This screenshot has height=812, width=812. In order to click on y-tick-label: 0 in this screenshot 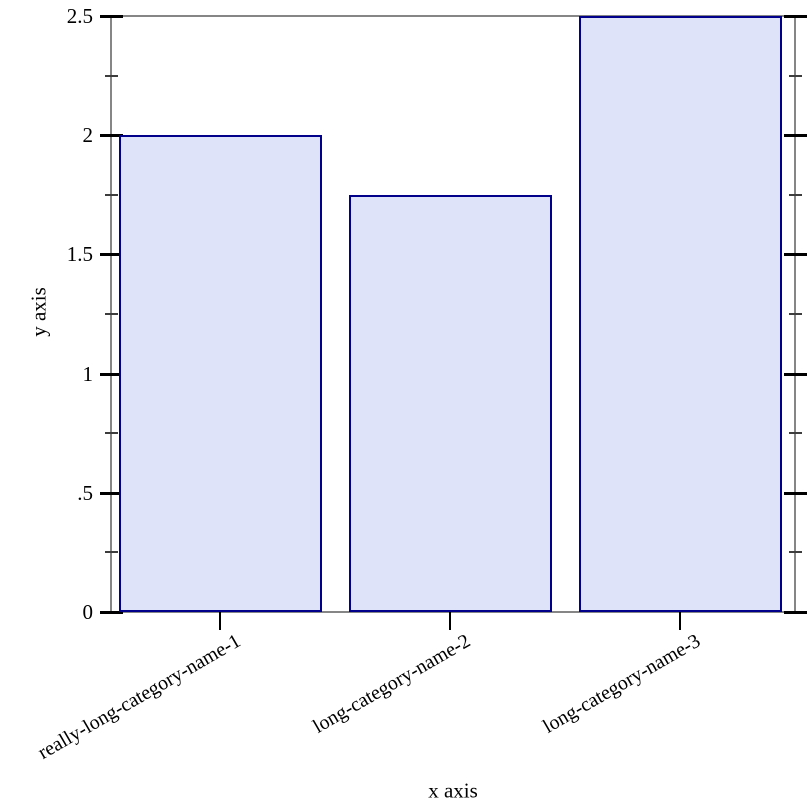, I will do `click(88, 612)`.